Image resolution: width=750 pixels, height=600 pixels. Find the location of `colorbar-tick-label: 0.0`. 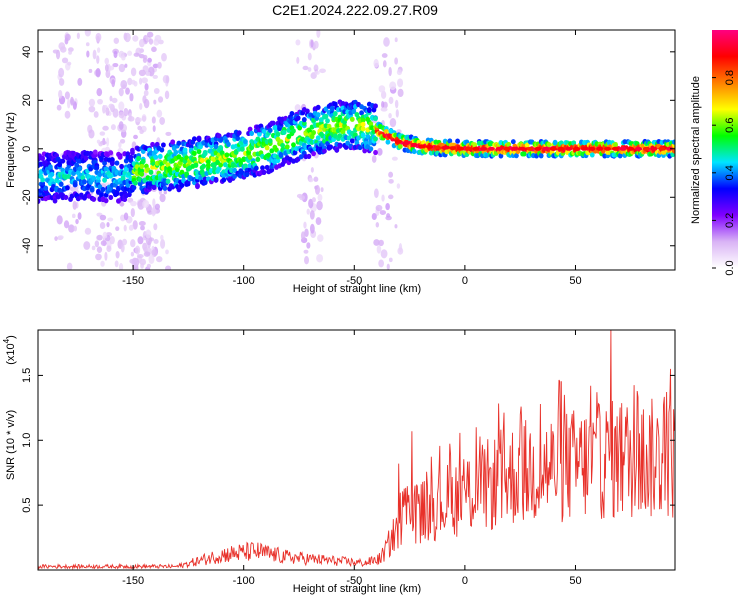

colorbar-tick-label: 0.0 is located at coordinates (730, 267).